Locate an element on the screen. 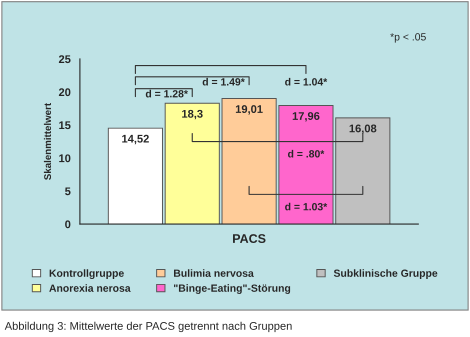  legend-label: Subklinische Gruppe is located at coordinates (386, 274).